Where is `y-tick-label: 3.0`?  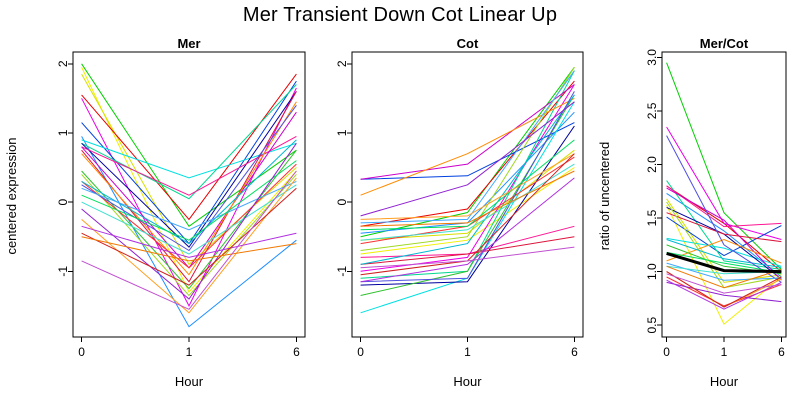
y-tick-label: 3.0 is located at coordinates (652, 57).